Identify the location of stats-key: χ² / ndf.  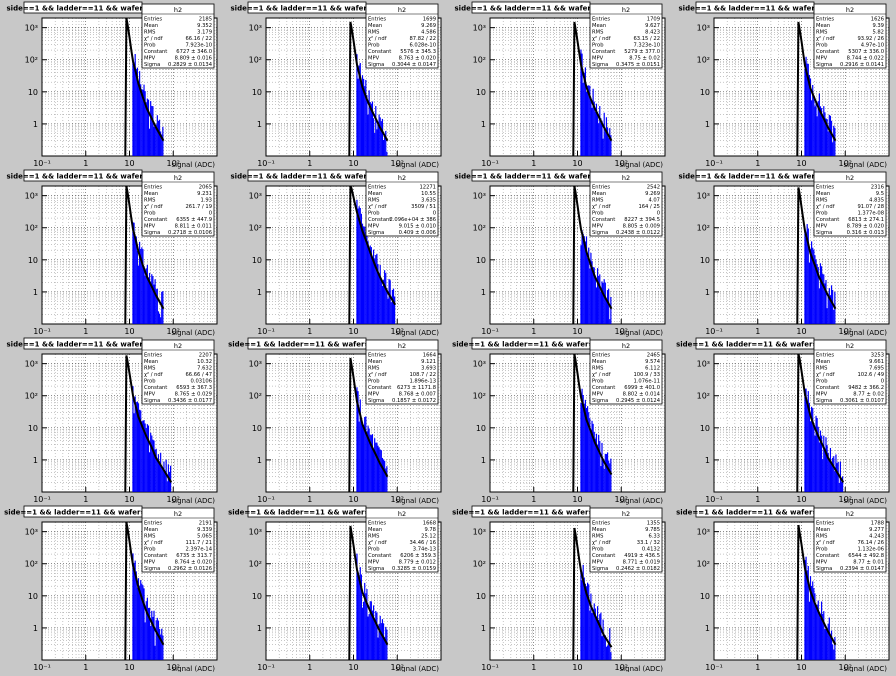
(153, 375).